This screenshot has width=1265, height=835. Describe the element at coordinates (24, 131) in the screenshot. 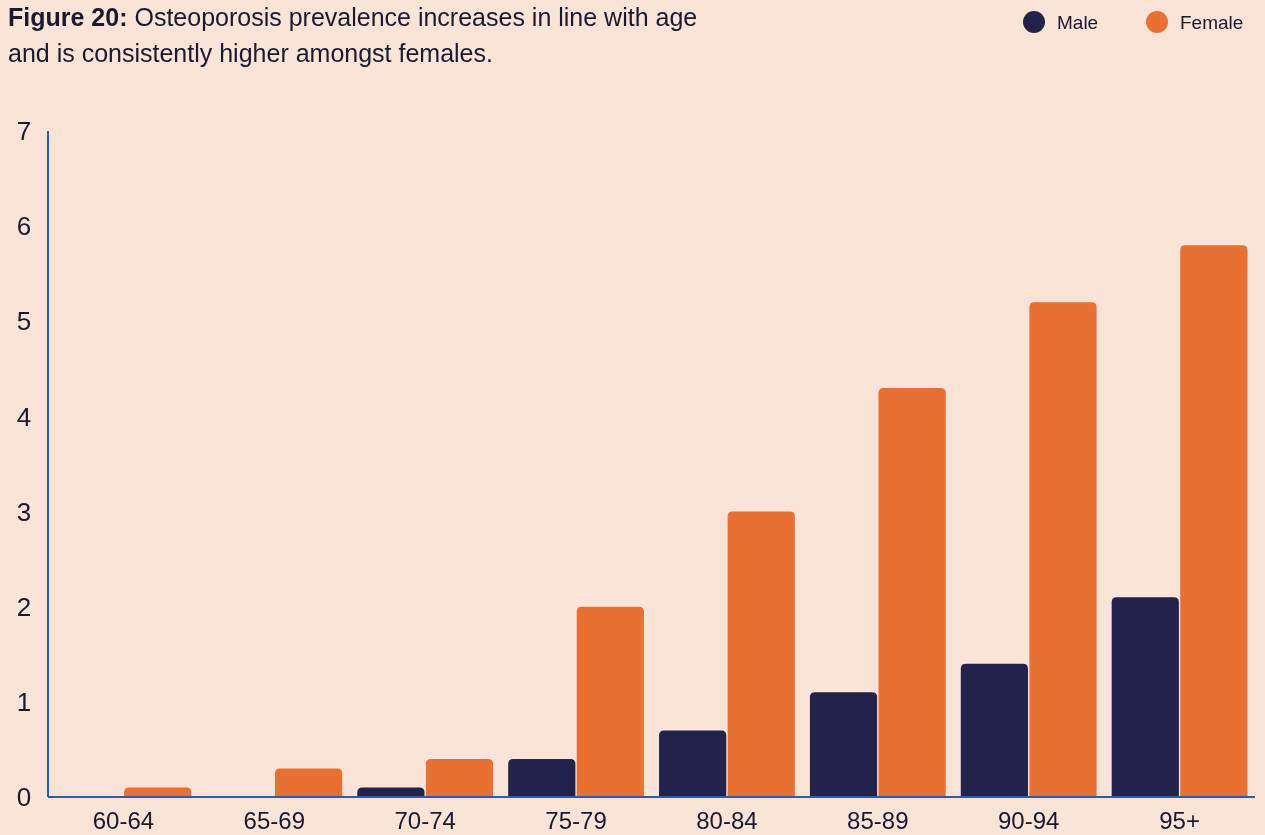

I see `y-tick-label: 7` at that location.